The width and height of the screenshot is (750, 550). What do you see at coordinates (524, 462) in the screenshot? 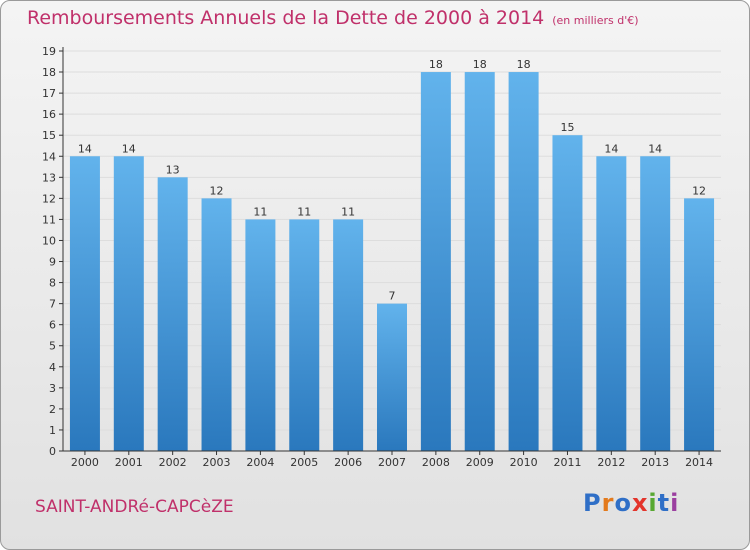
I see `x-tick-label: 2010` at bounding box center [524, 462].